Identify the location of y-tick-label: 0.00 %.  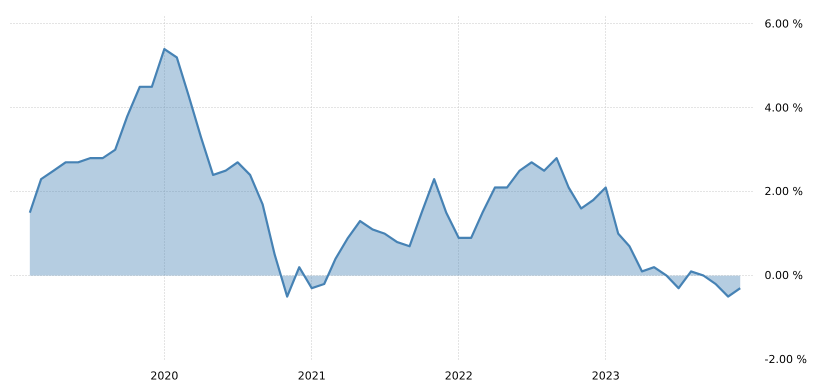
(783, 275).